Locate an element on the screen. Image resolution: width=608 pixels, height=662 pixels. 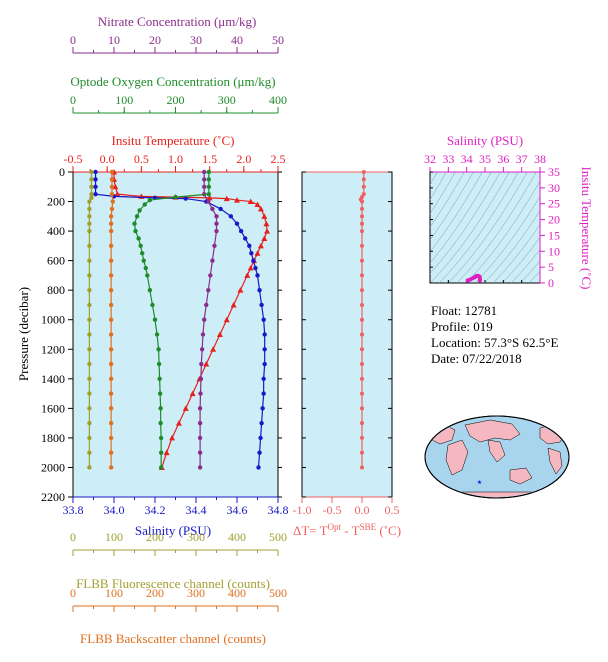
world-map is located at coordinates (497, 457).